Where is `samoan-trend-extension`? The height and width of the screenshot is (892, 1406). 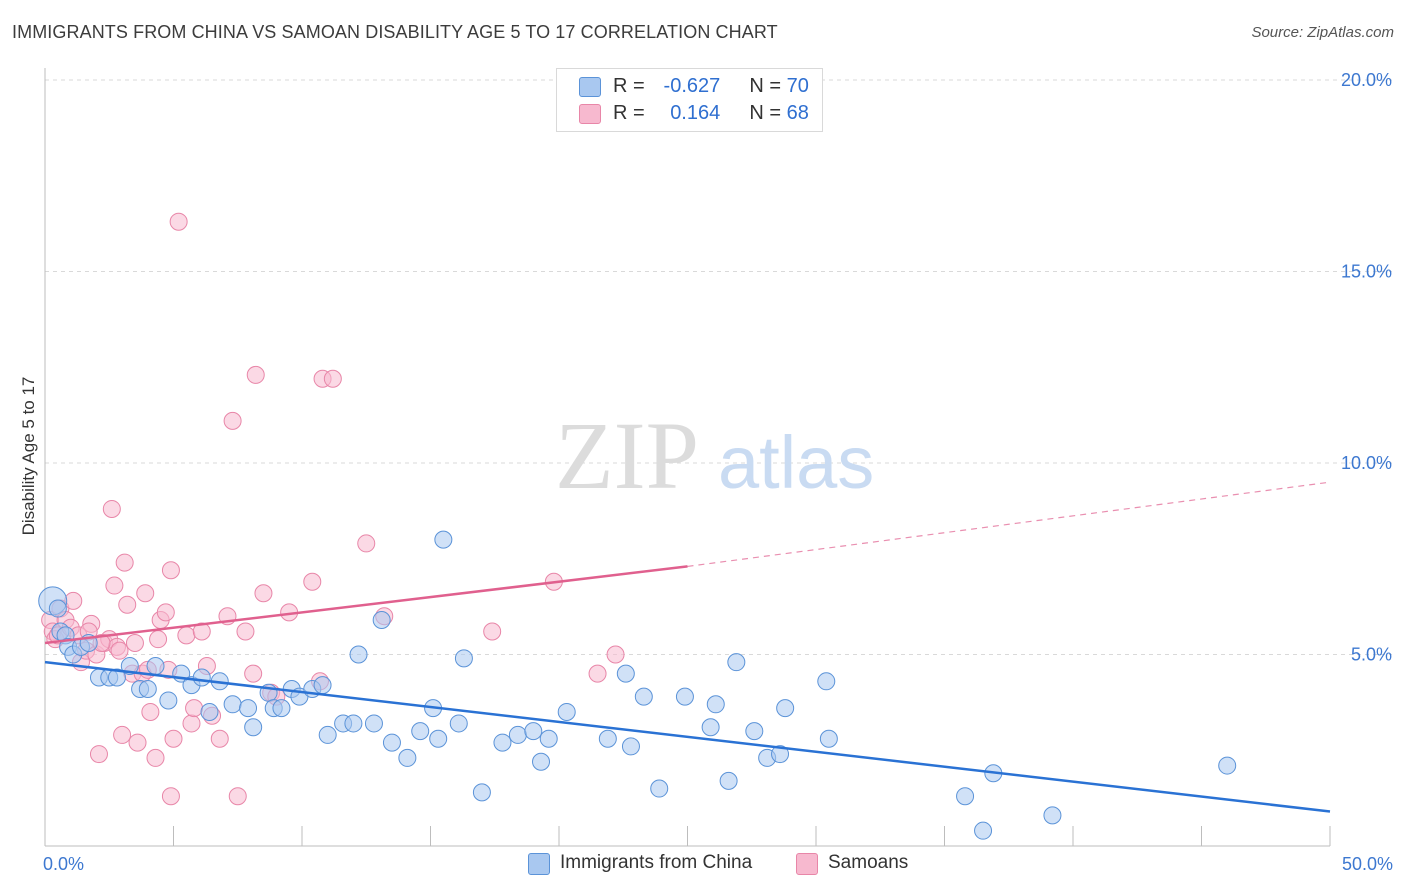 samoan-trend-extension is located at coordinates (1009, 524).